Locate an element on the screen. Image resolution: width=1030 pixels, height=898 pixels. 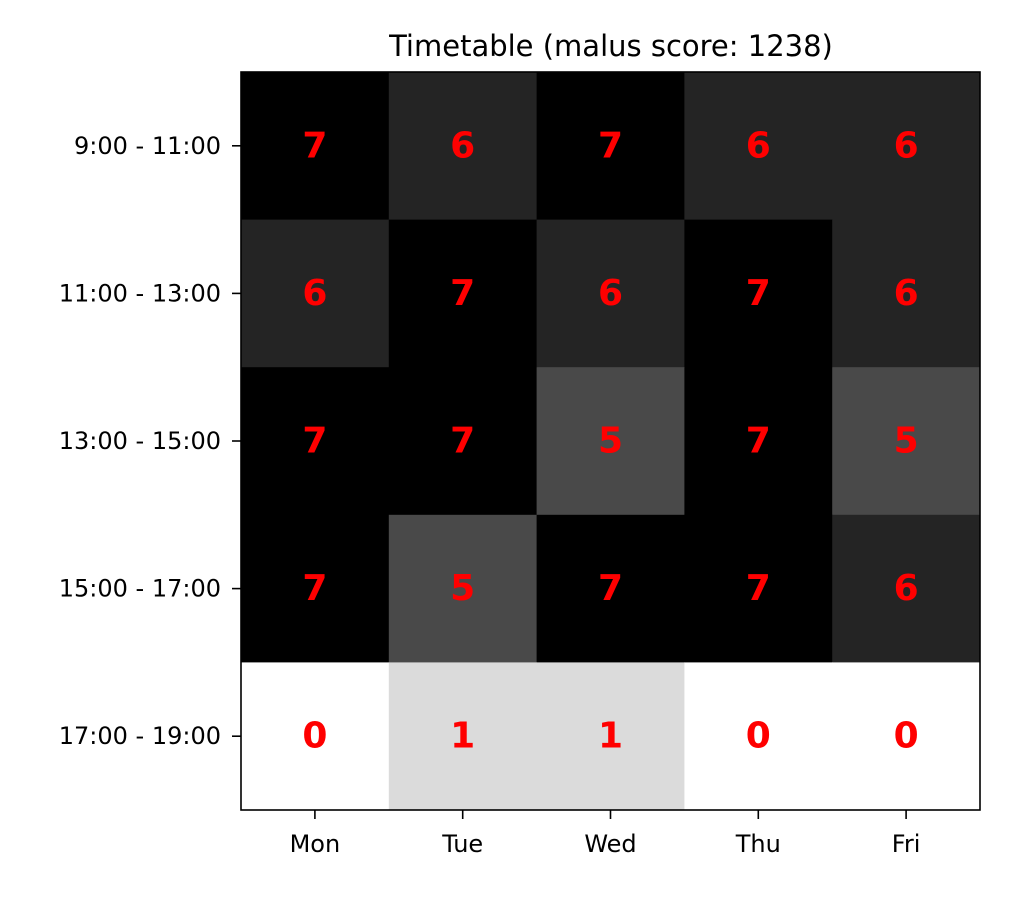
x-tick-label: Fri is located at coordinates (906, 844).